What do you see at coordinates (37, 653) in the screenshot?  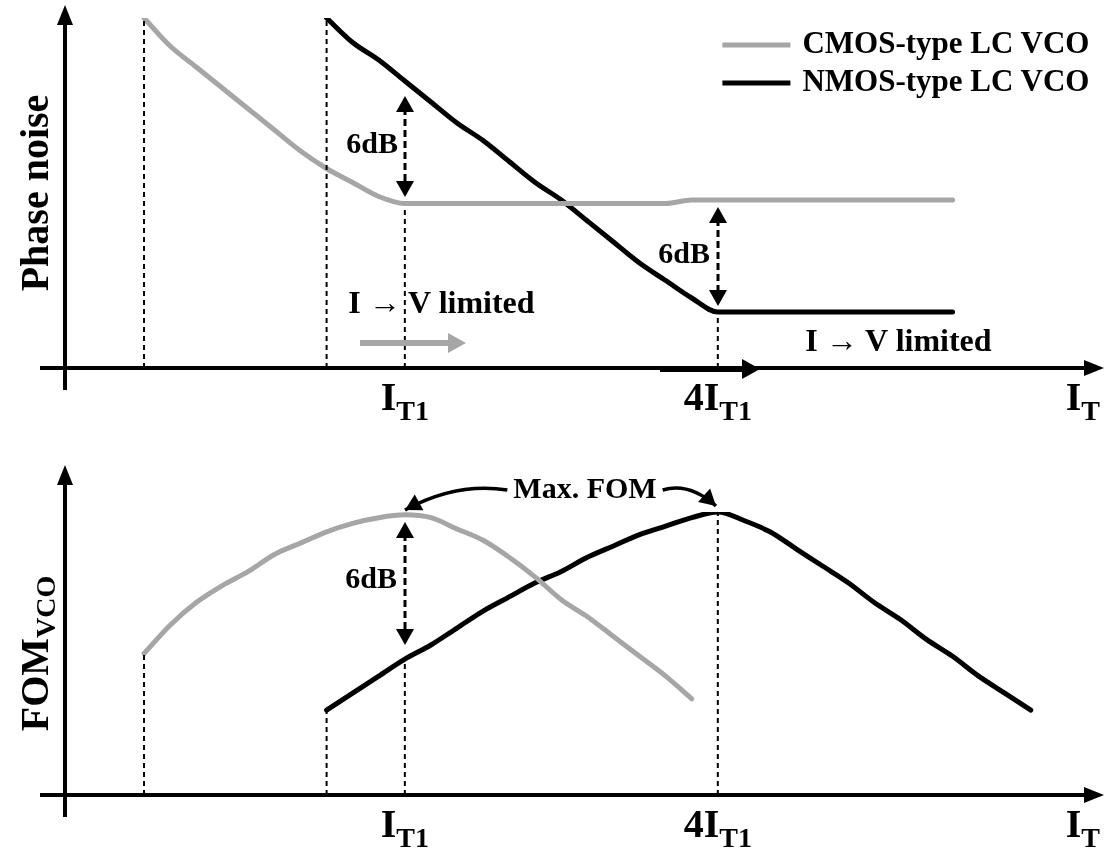 I see `y-axis-title: FOMVCO` at bounding box center [37, 653].